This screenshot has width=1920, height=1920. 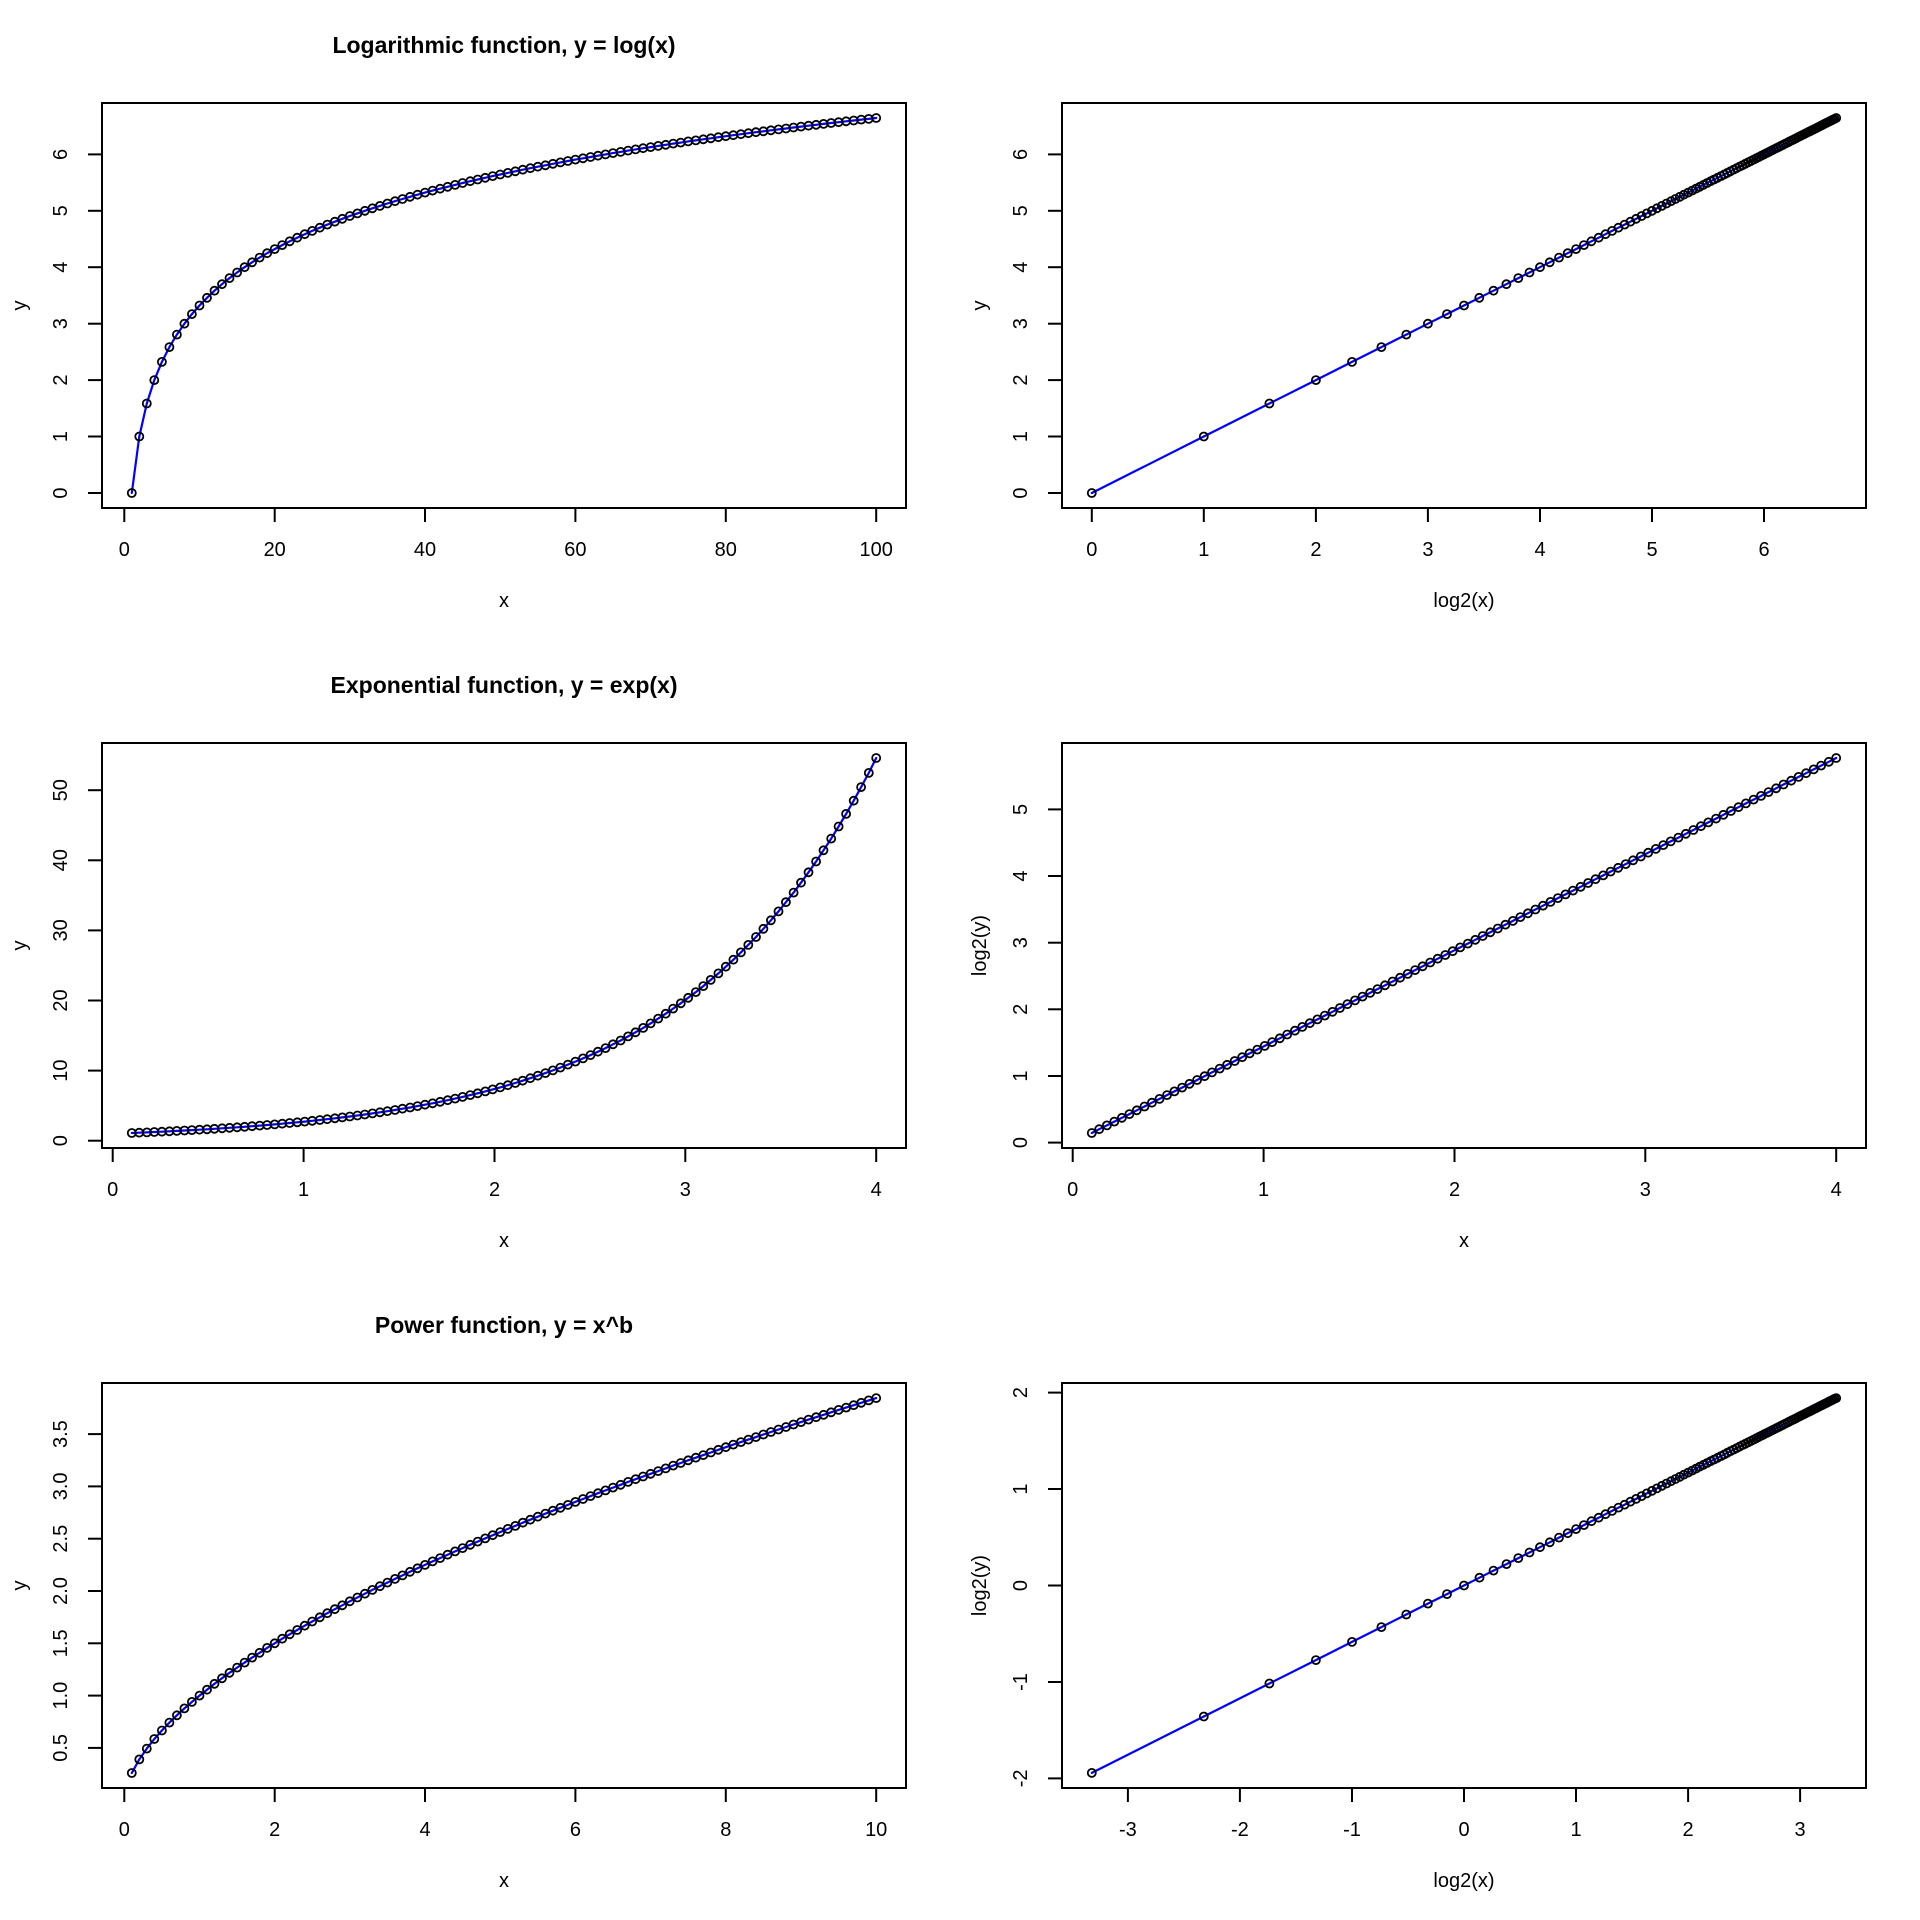 I want to click on y-tick-label: 2.5, so click(x=61, y=1539).